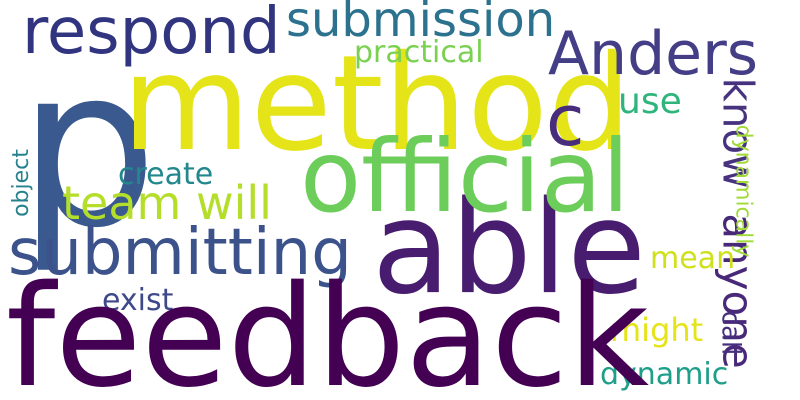 The width and height of the screenshot is (800, 400). I want to click on word-dynamic: dynamic, so click(664, 374).